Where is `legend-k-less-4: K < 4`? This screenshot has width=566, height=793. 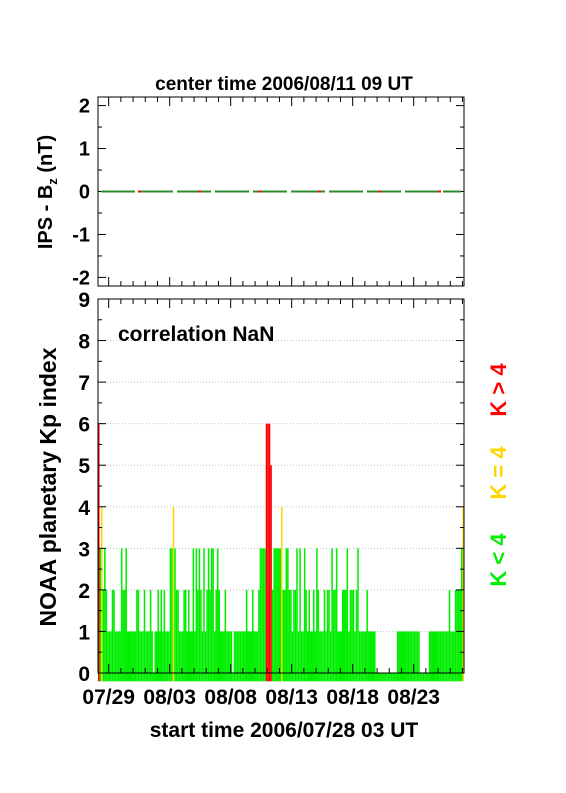 legend-k-less-4: K < 4 is located at coordinates (498, 560).